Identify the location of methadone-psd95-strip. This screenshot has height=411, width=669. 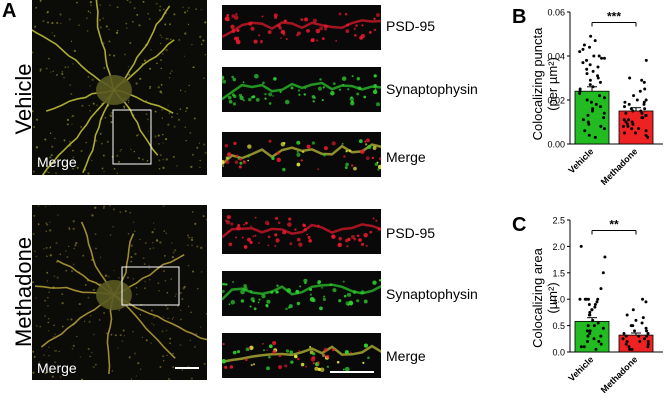
(301, 231).